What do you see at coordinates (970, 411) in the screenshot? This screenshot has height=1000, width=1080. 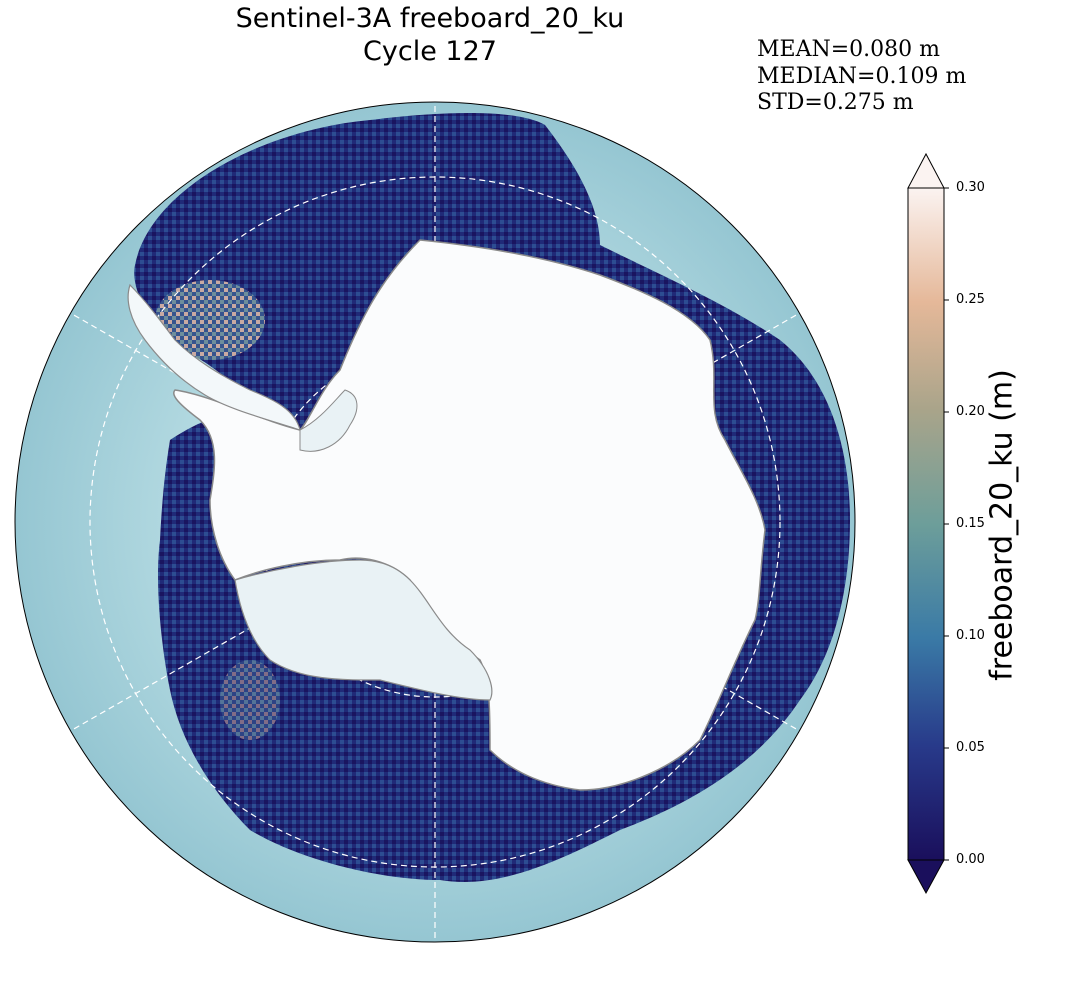 I see `colorbar-tick-label-4: 0.20` at bounding box center [970, 411].